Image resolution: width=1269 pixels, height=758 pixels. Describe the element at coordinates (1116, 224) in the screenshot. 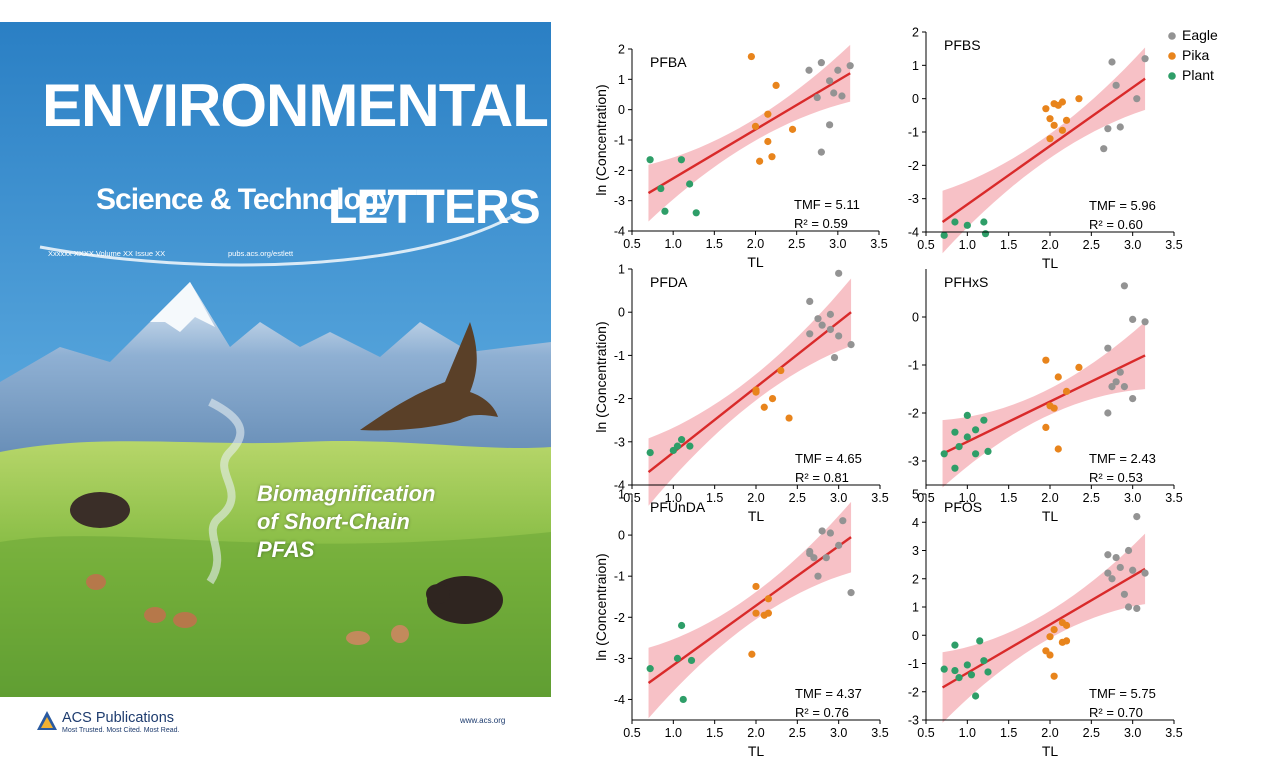

I see `r2-label: R² = 0.60` at that location.